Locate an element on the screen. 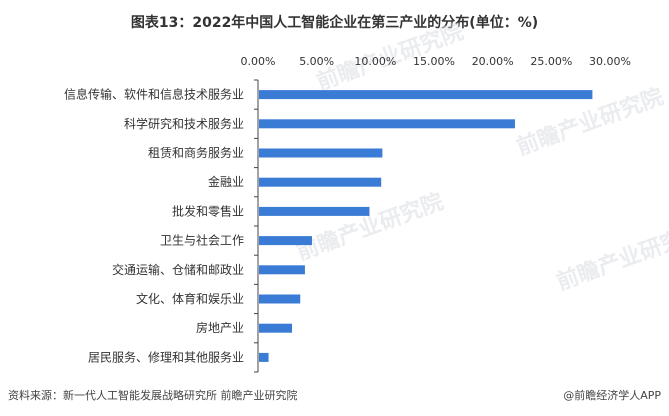 The image size is (669, 416). y-category-label: 金融业 is located at coordinates (226, 181).